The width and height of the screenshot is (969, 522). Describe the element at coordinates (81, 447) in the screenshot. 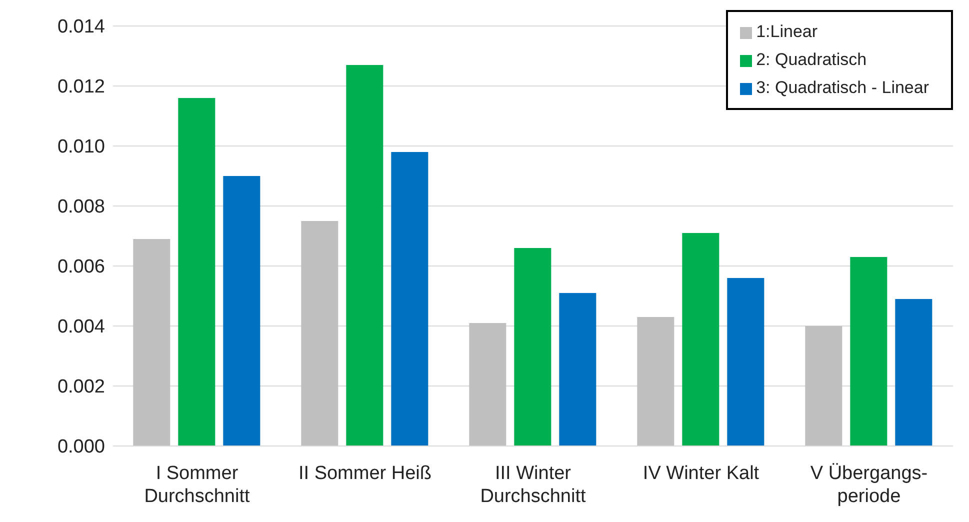

I see `y-tick-label: 0.000` at that location.